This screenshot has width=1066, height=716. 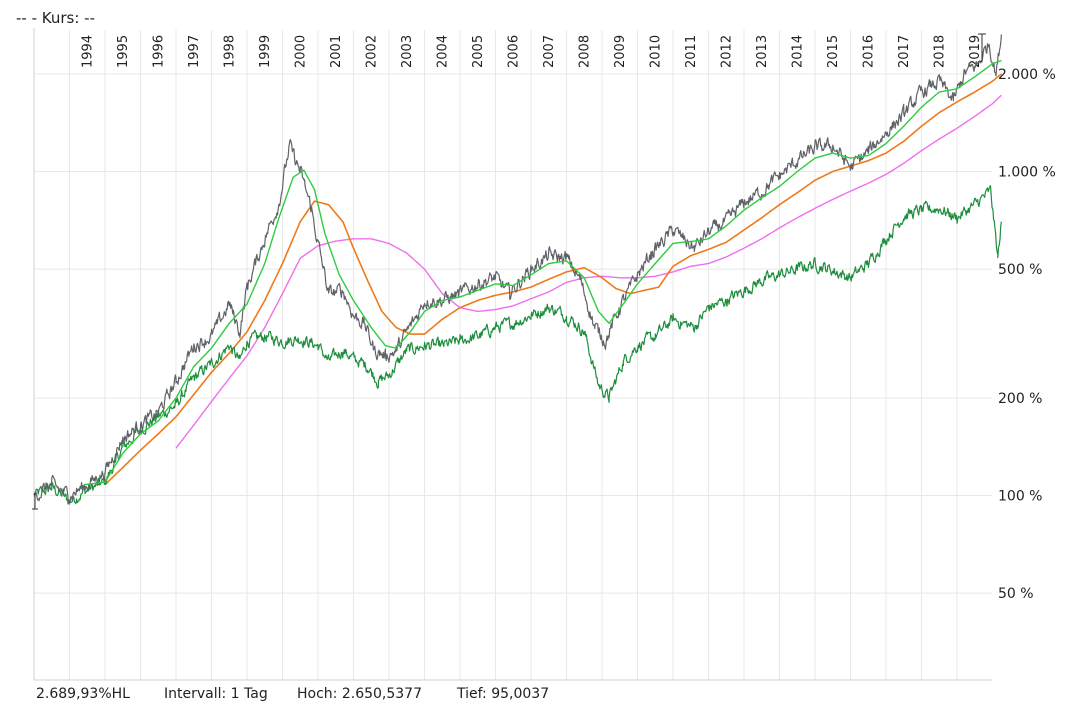 I want to click on x-tick-label: 2006, so click(x=513, y=51).